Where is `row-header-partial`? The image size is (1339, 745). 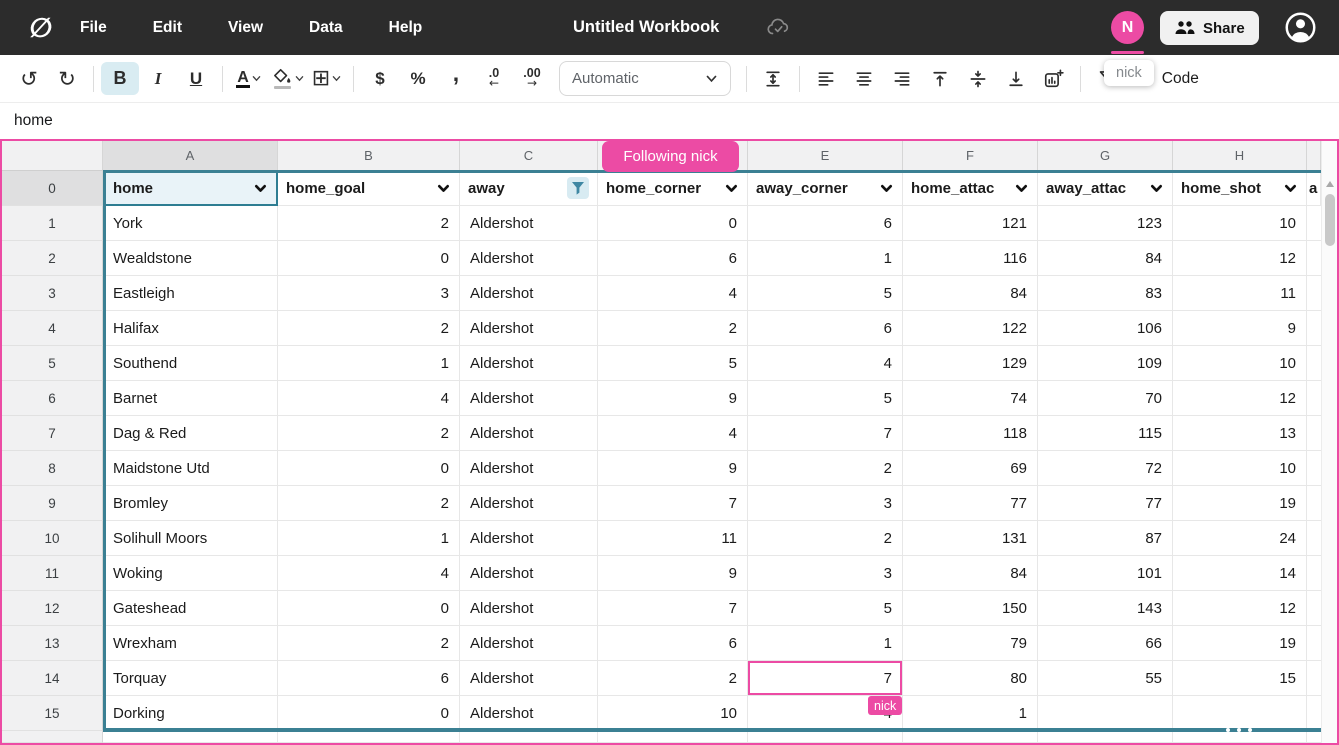 row-header-partial is located at coordinates (52, 737).